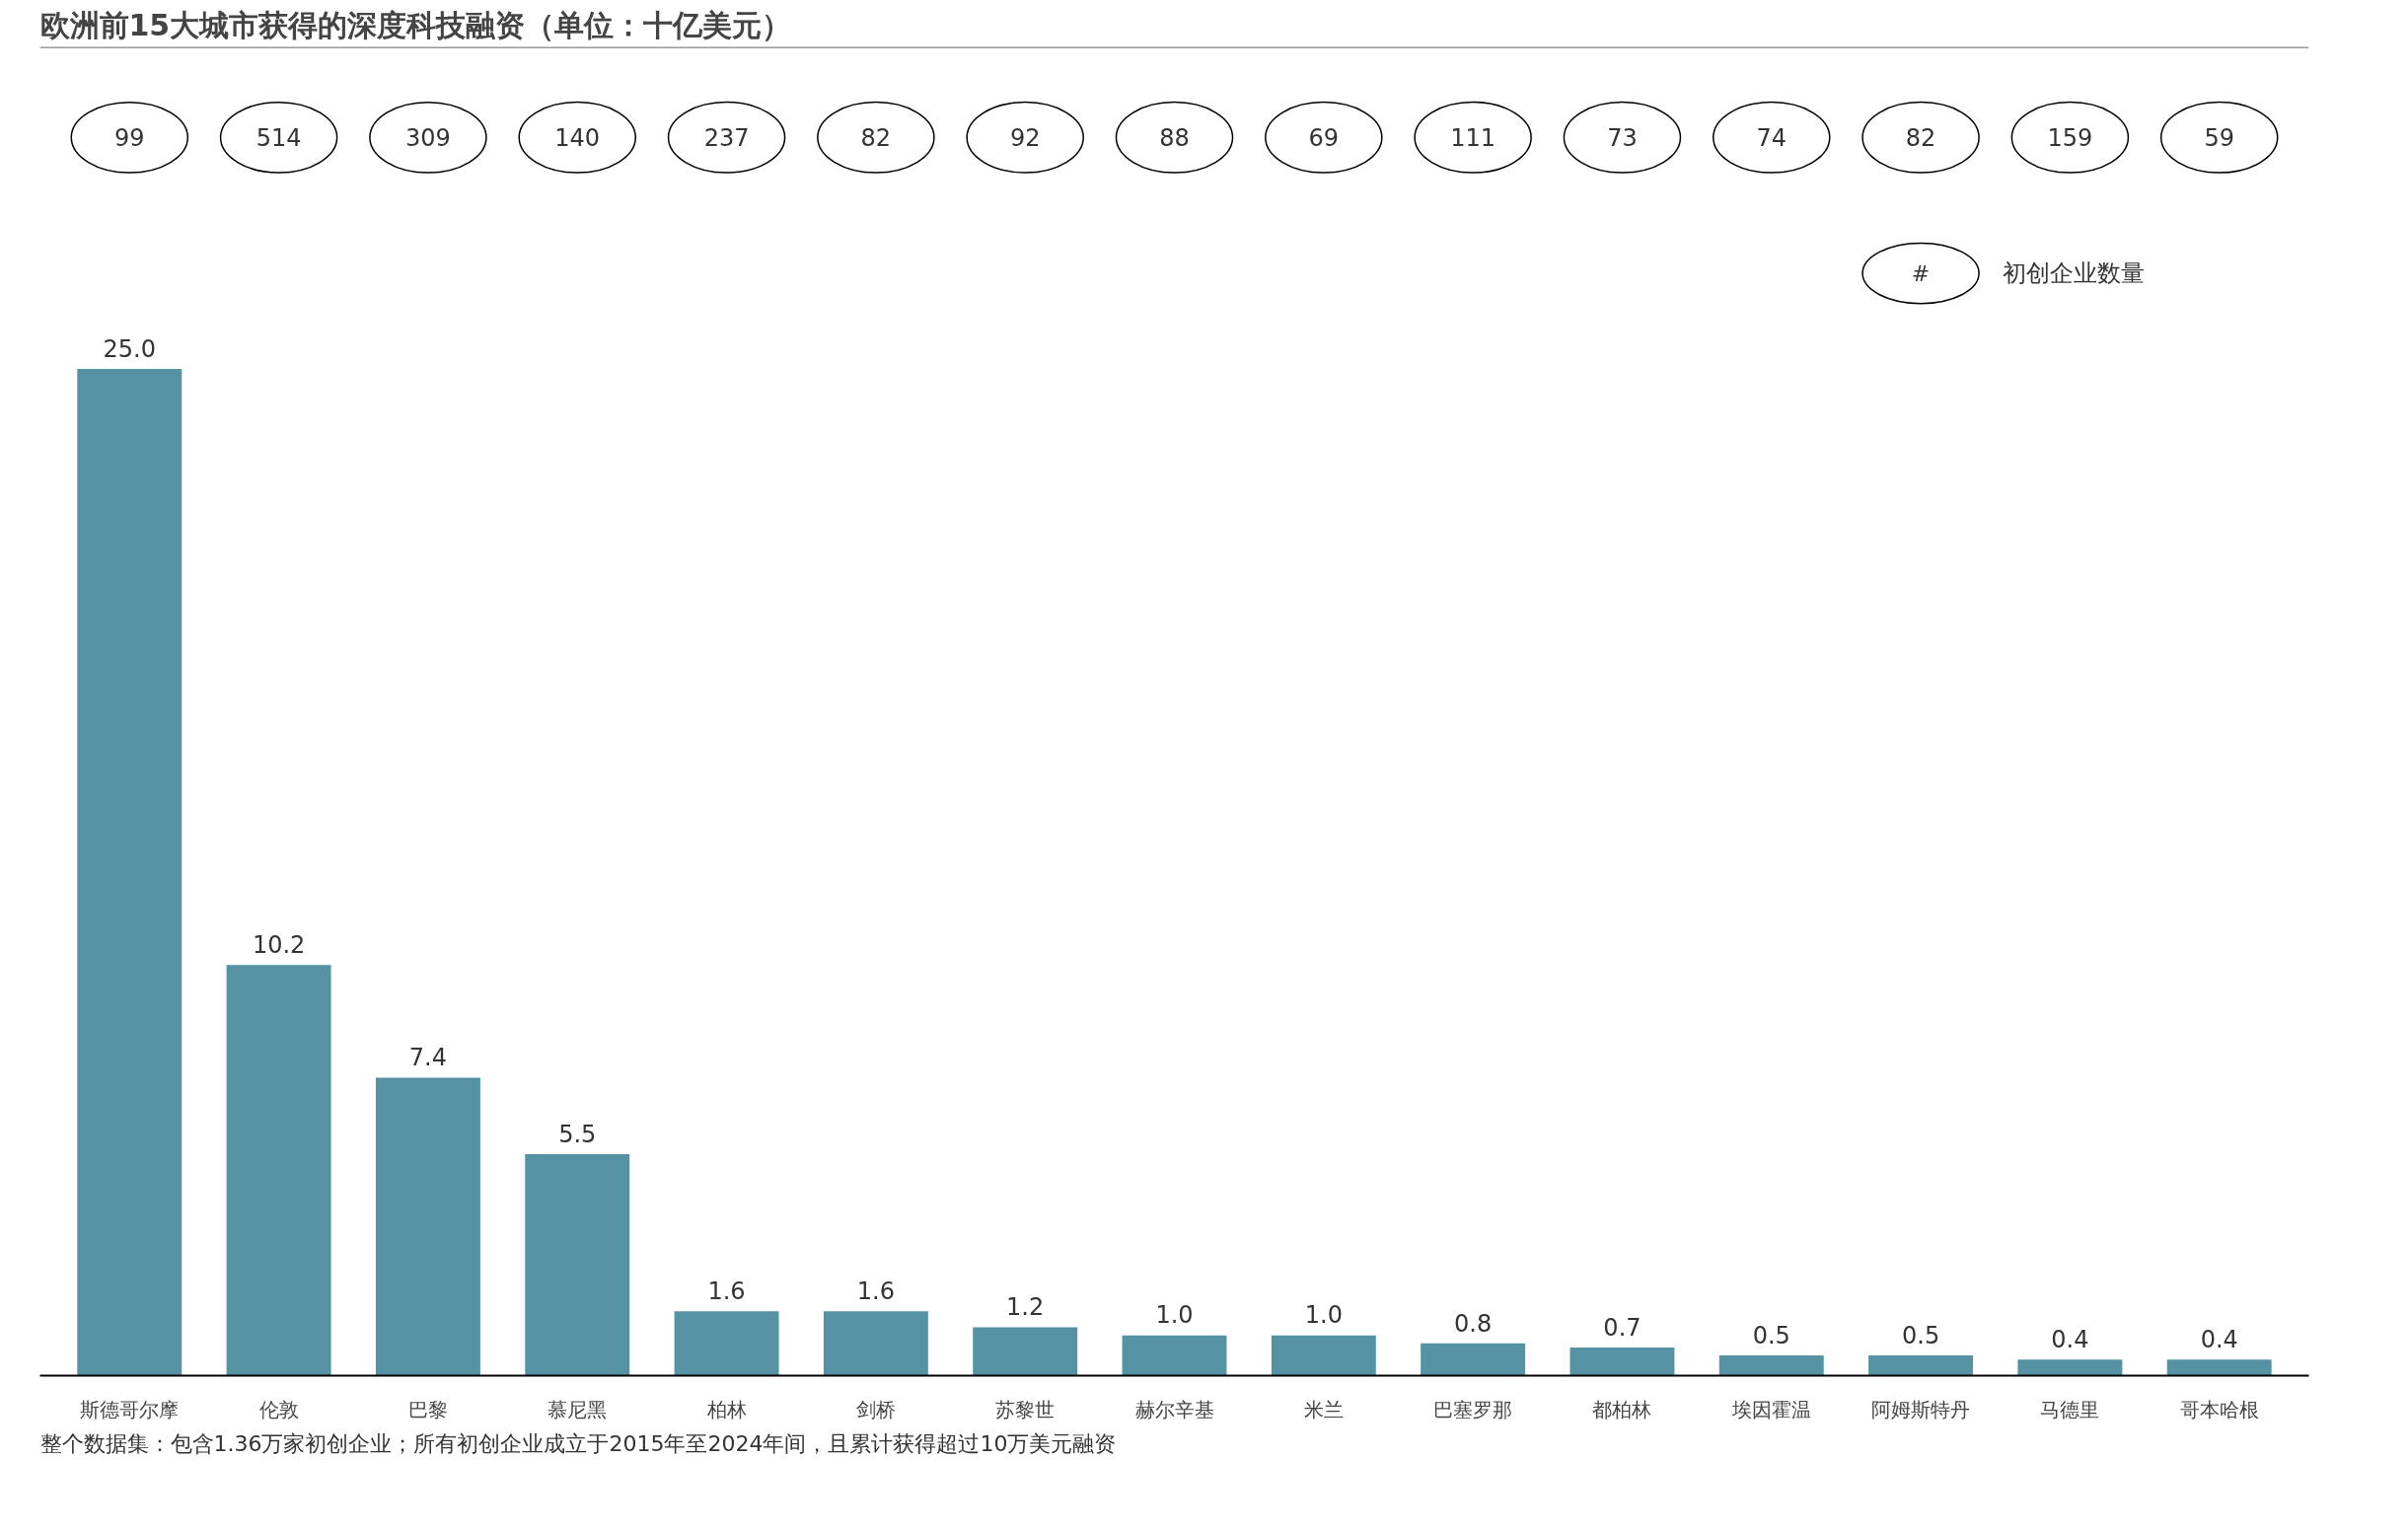 Image resolution: width=2408 pixels, height=1531 pixels. Describe the element at coordinates (428, 139) in the screenshot. I see `text: 309` at that location.